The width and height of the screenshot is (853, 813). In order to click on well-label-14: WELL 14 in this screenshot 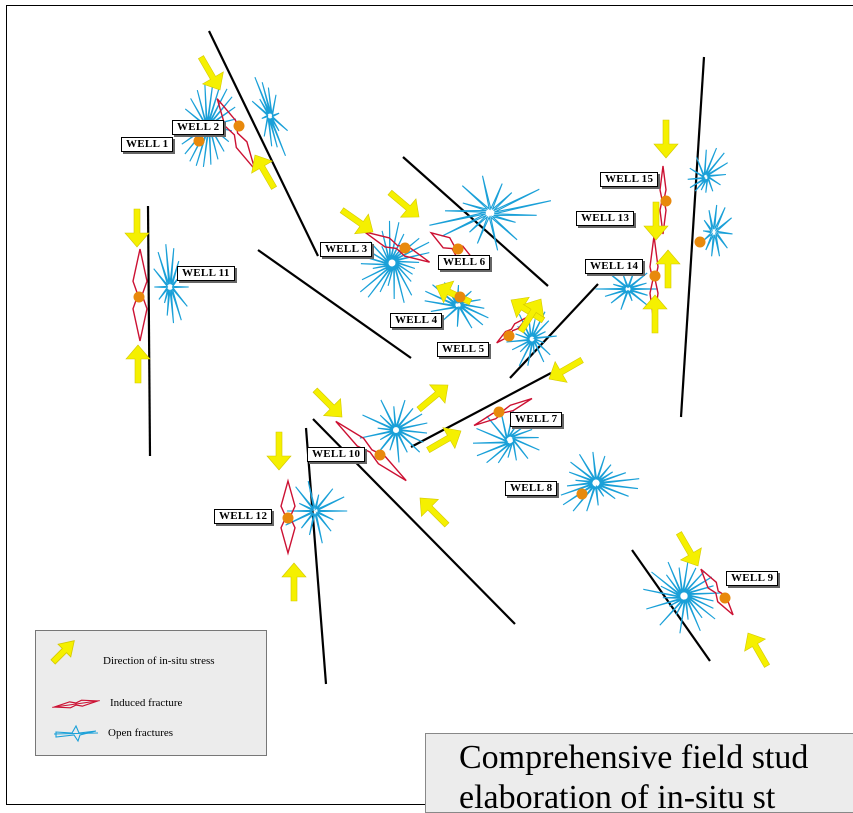, I will do `click(614, 266)`.